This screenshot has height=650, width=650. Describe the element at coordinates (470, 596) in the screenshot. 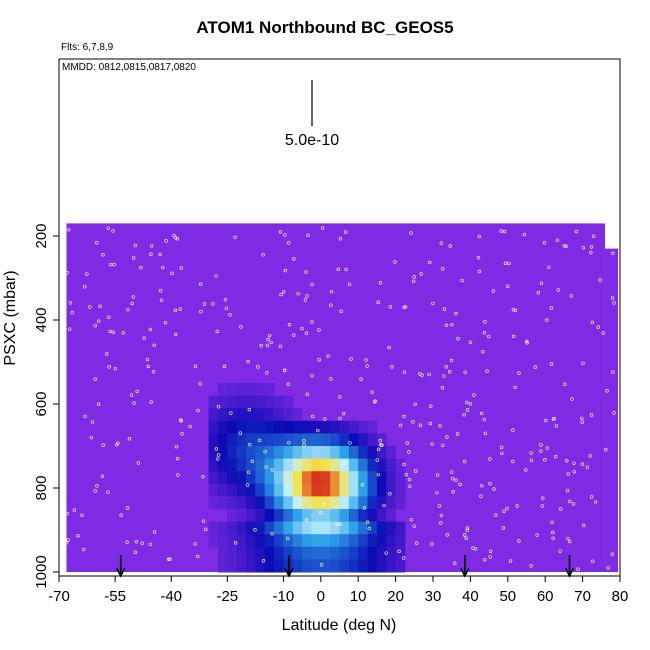

I see `x-tick-label: 40` at that location.